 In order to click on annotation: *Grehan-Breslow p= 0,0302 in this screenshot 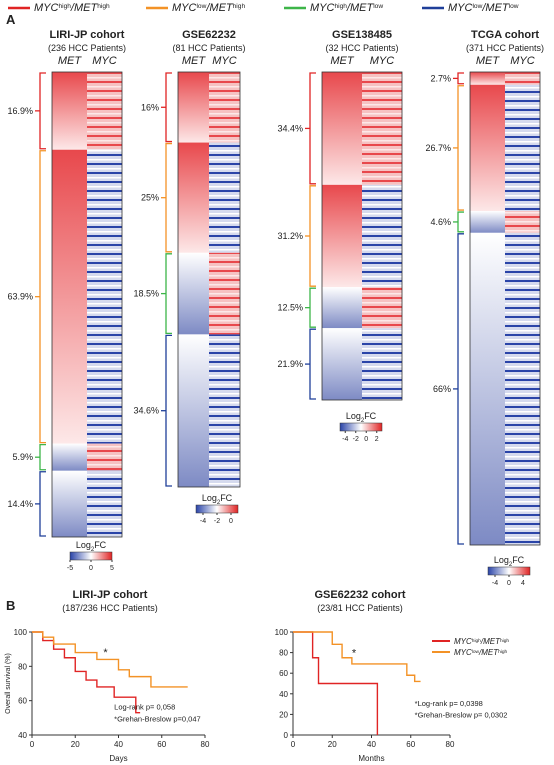, I will do `click(461, 714)`.